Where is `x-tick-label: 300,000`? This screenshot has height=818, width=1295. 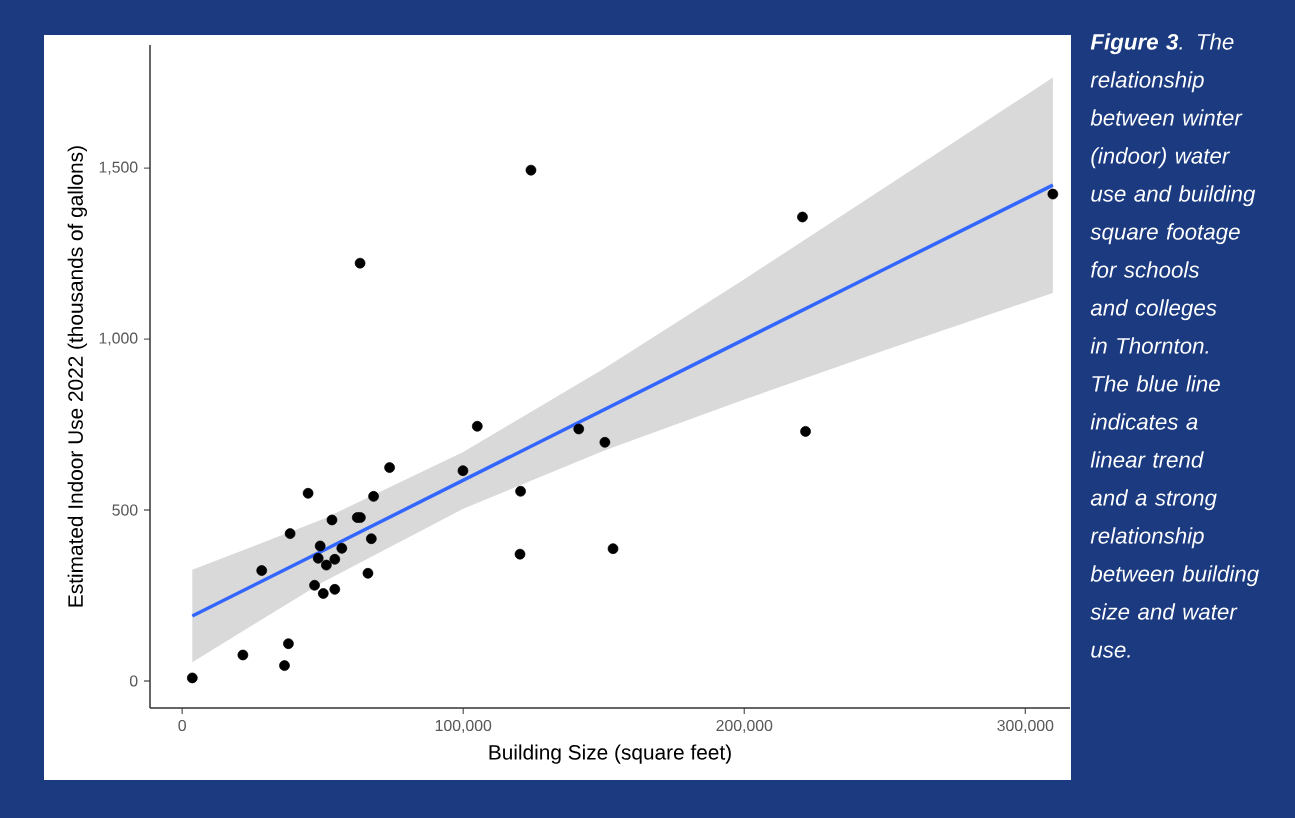
x-tick-label: 300,000 is located at coordinates (1025, 726).